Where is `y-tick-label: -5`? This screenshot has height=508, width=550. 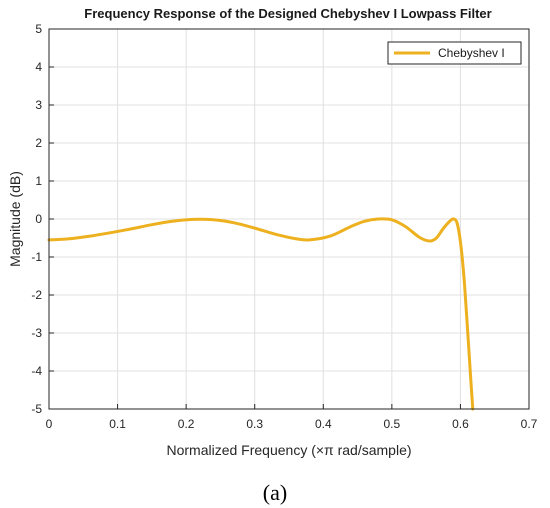 y-tick-label: -5 is located at coordinates (36, 409).